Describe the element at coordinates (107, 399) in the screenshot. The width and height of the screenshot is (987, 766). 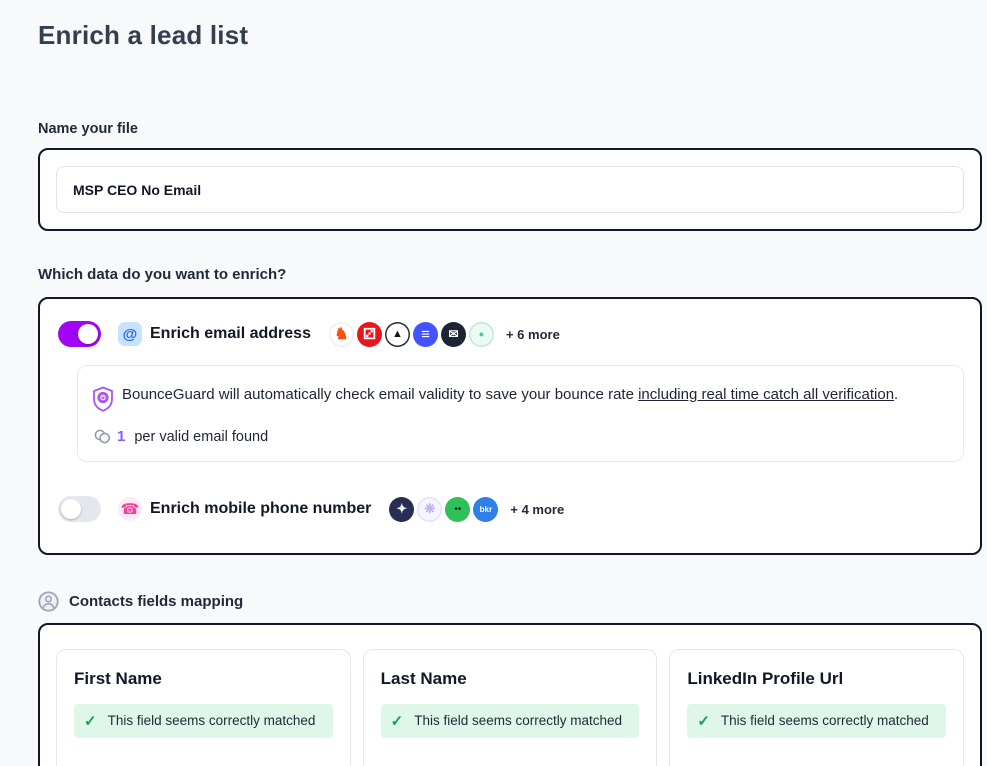
I see `bounceguard-shield-icon` at that location.